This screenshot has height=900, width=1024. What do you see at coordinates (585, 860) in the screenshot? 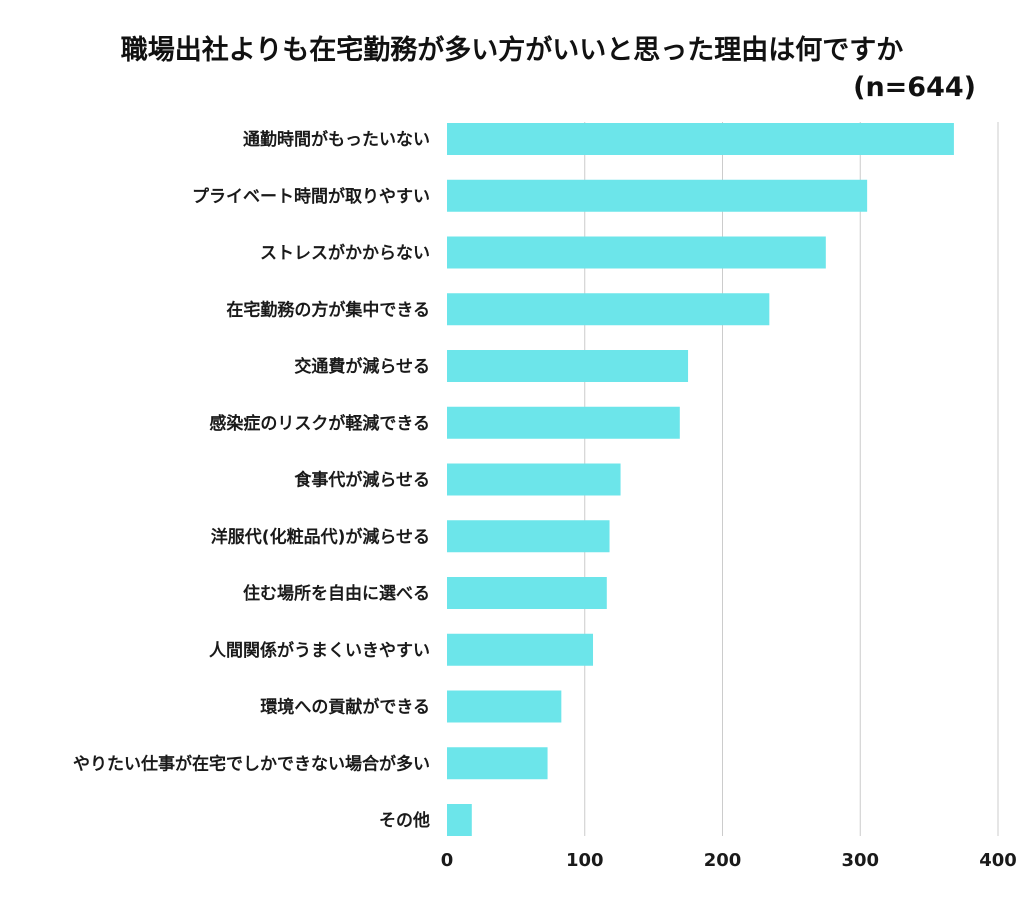
I see `x-tick-label: 100` at bounding box center [585, 860].